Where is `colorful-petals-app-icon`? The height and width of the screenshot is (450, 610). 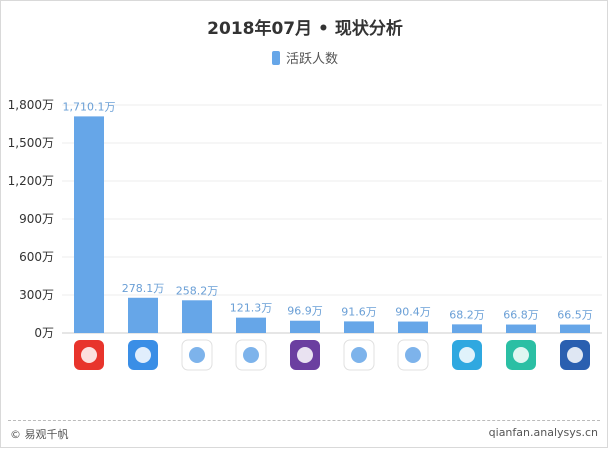
colorful-petals-app-icon is located at coordinates (251, 355).